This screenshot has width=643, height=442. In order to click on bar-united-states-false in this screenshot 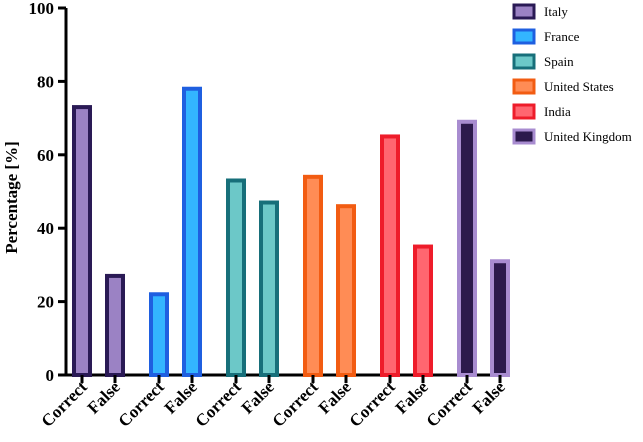, I will do `click(346, 290)`.